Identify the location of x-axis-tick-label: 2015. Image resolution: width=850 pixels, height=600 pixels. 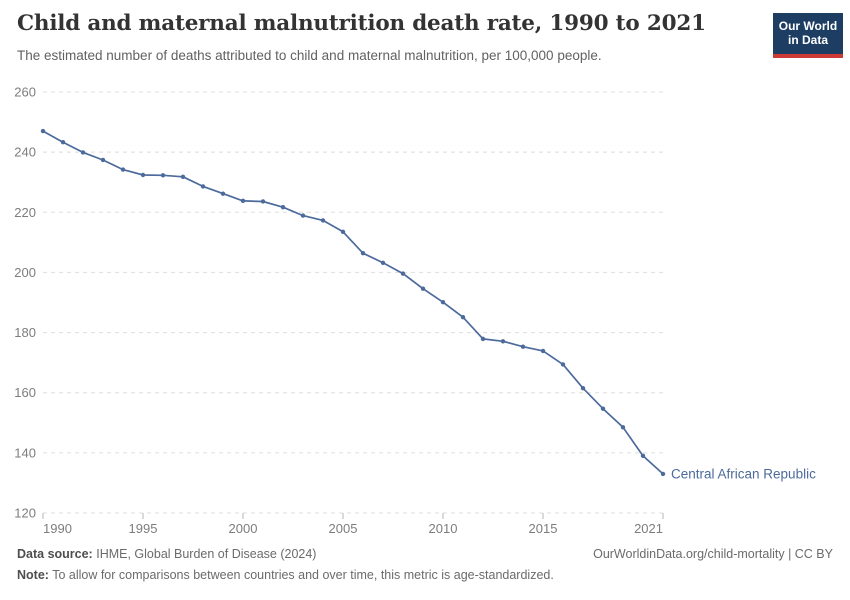
(543, 528).